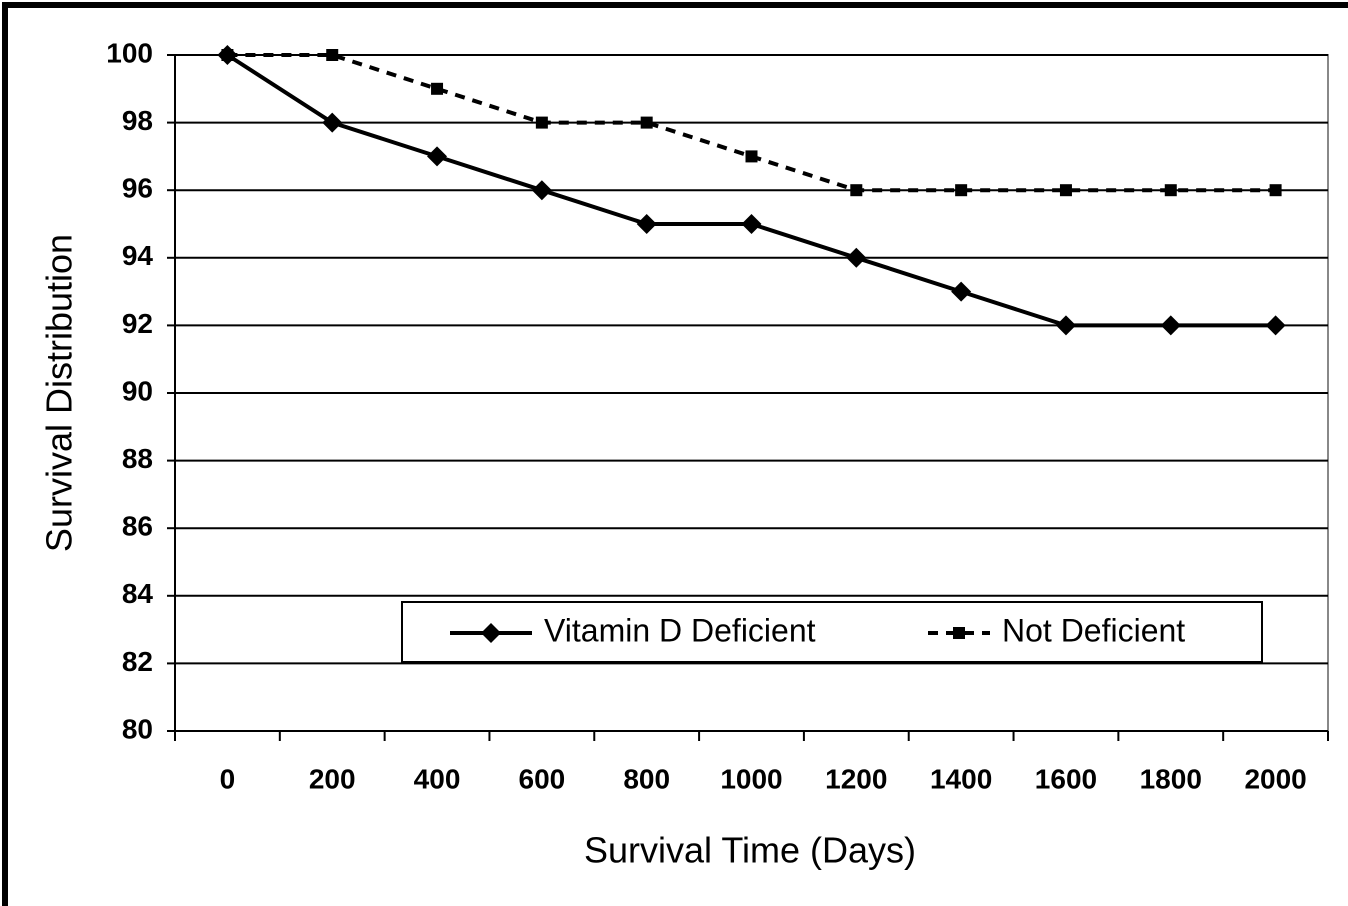 The height and width of the screenshot is (906, 1348). Describe the element at coordinates (680, 630) in the screenshot. I see `legend-label: Vitamin D Deficient` at that location.